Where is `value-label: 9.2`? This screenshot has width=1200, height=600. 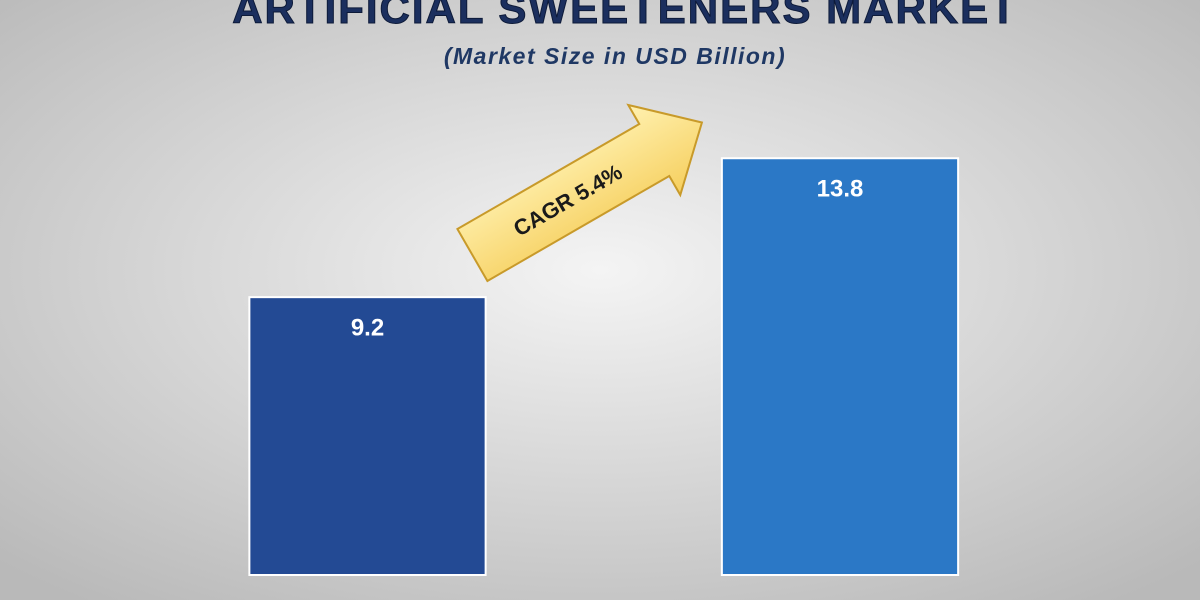
value-label: 9.2 is located at coordinates (367, 328).